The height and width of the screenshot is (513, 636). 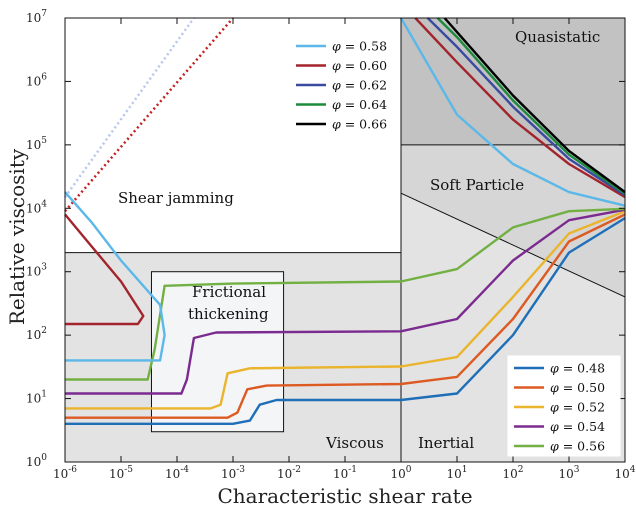 What do you see at coordinates (359, 124) in the screenshot?
I see `legend-label-phi-0.66: φ = 0.66` at bounding box center [359, 124].